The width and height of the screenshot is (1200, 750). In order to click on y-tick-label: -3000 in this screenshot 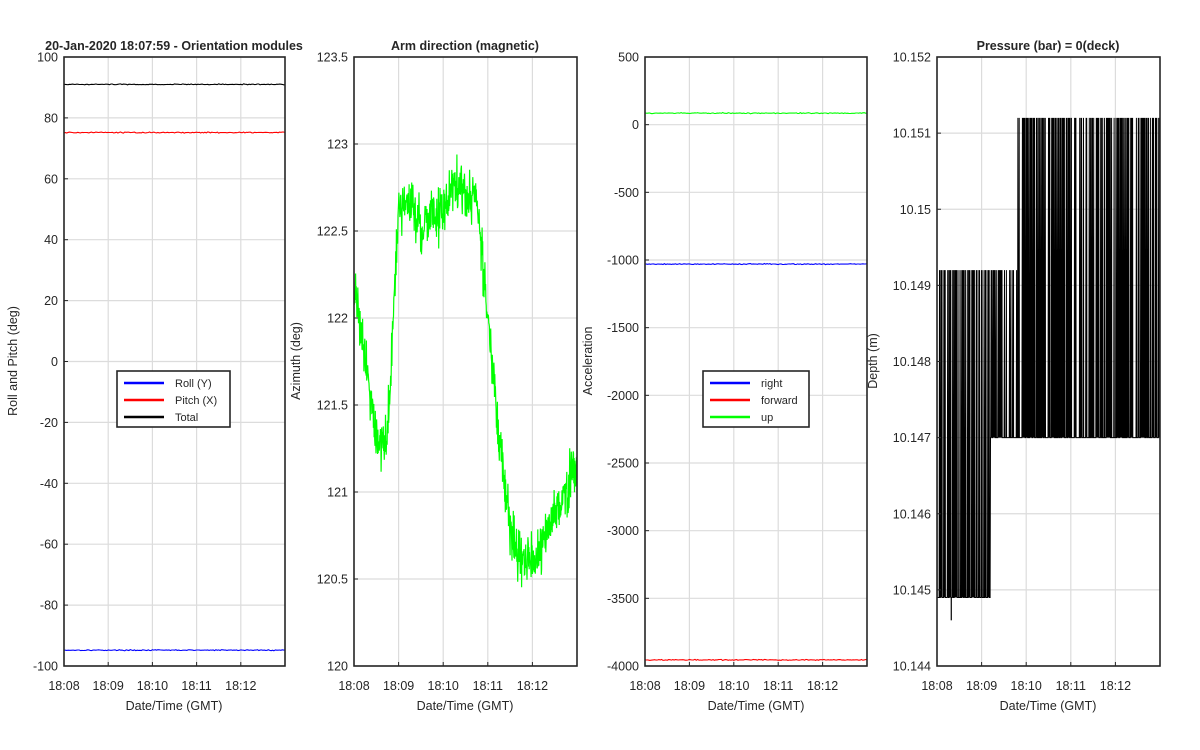, I will do `click(623, 531)`.